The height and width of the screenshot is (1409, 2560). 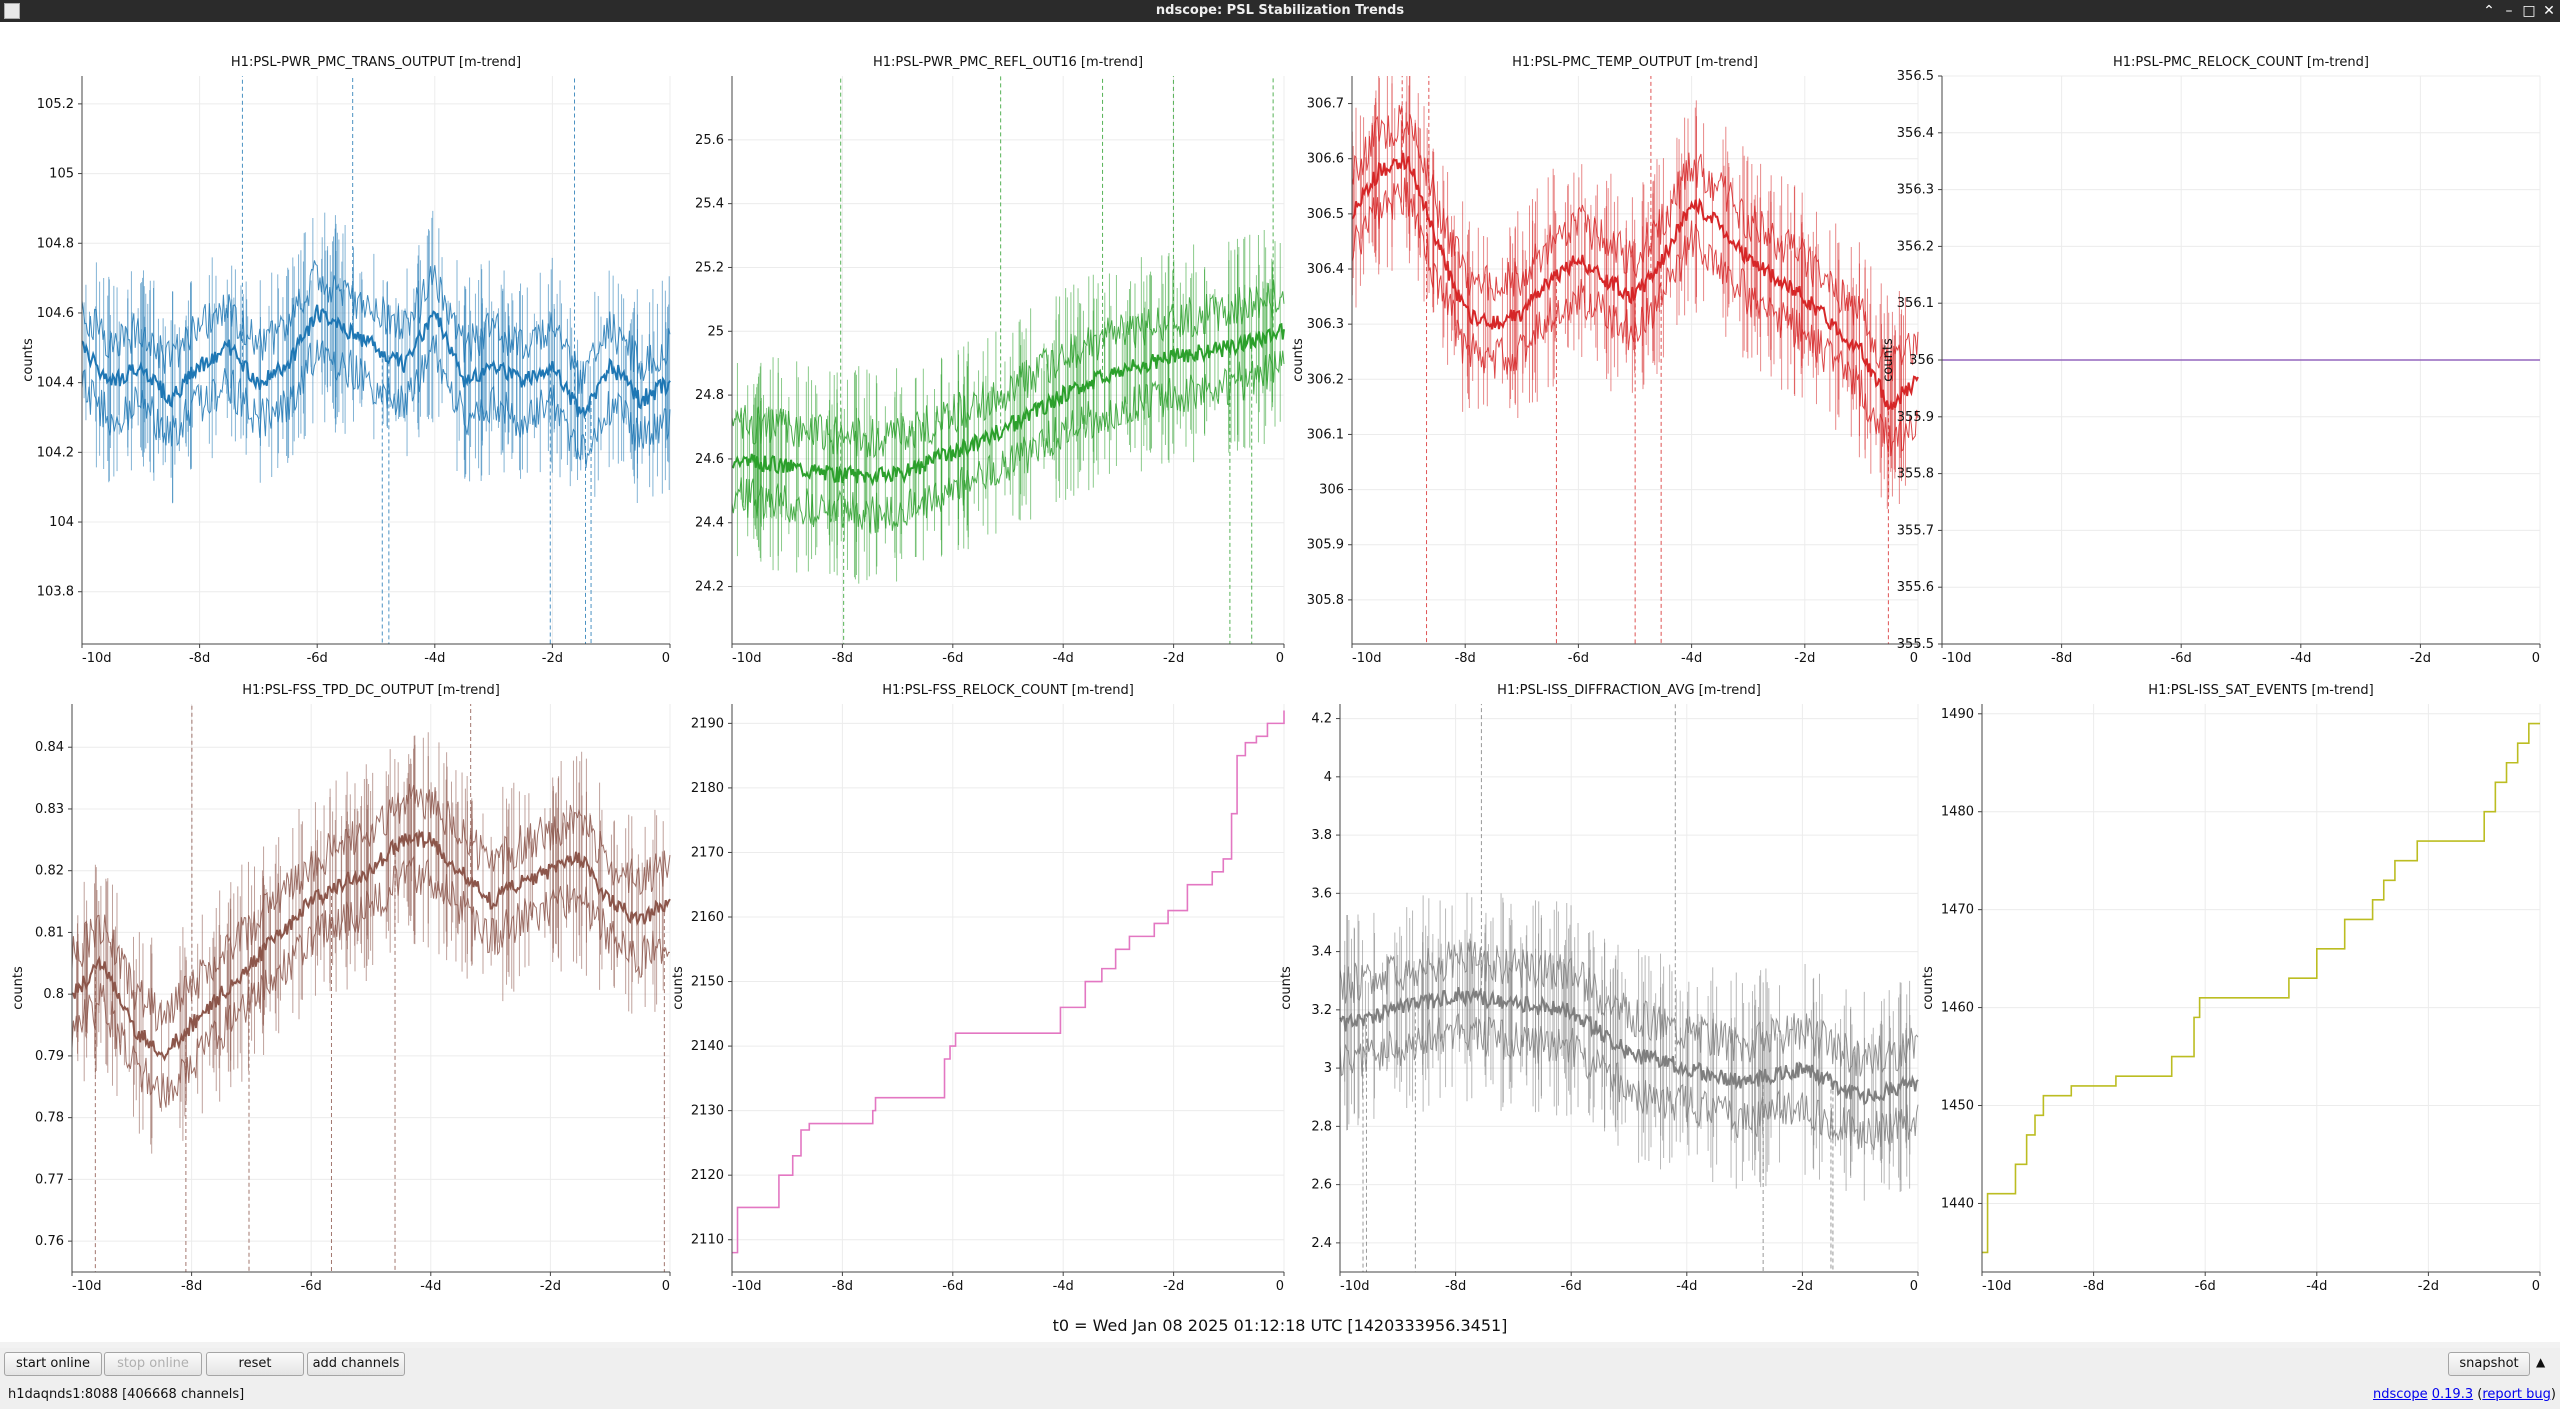 I want to click on y-tick-label: 104.4, so click(x=55, y=383).